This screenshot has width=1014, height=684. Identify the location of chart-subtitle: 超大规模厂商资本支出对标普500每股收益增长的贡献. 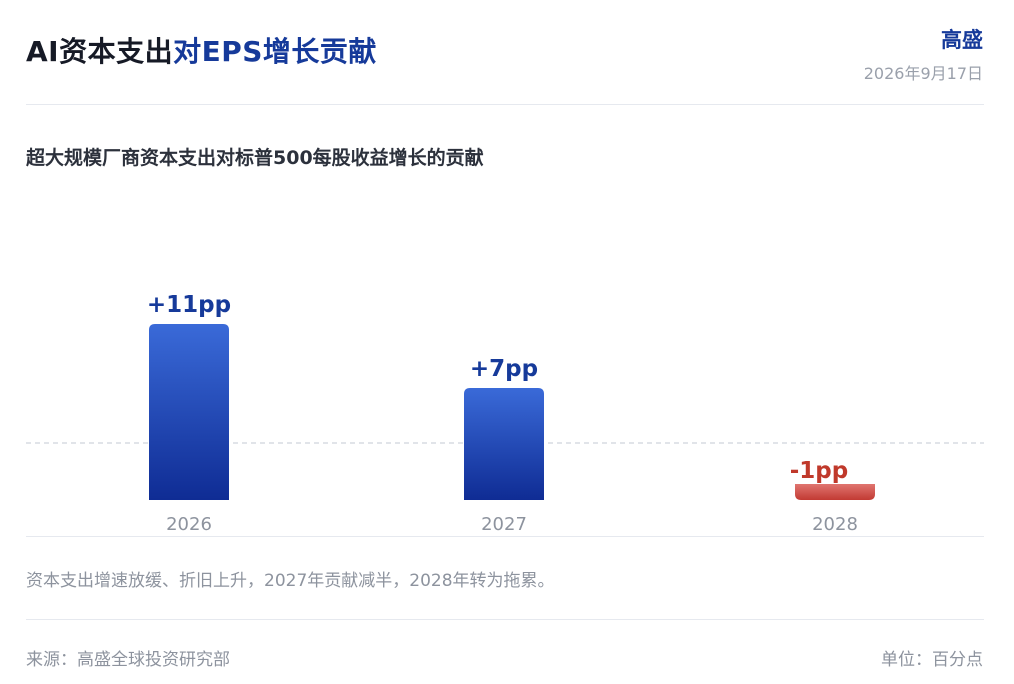
(255, 158).